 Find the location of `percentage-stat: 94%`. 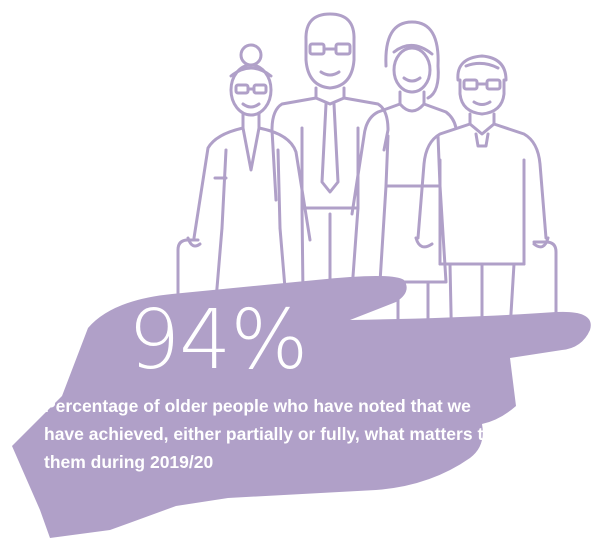

percentage-stat: 94% is located at coordinates (218, 340).